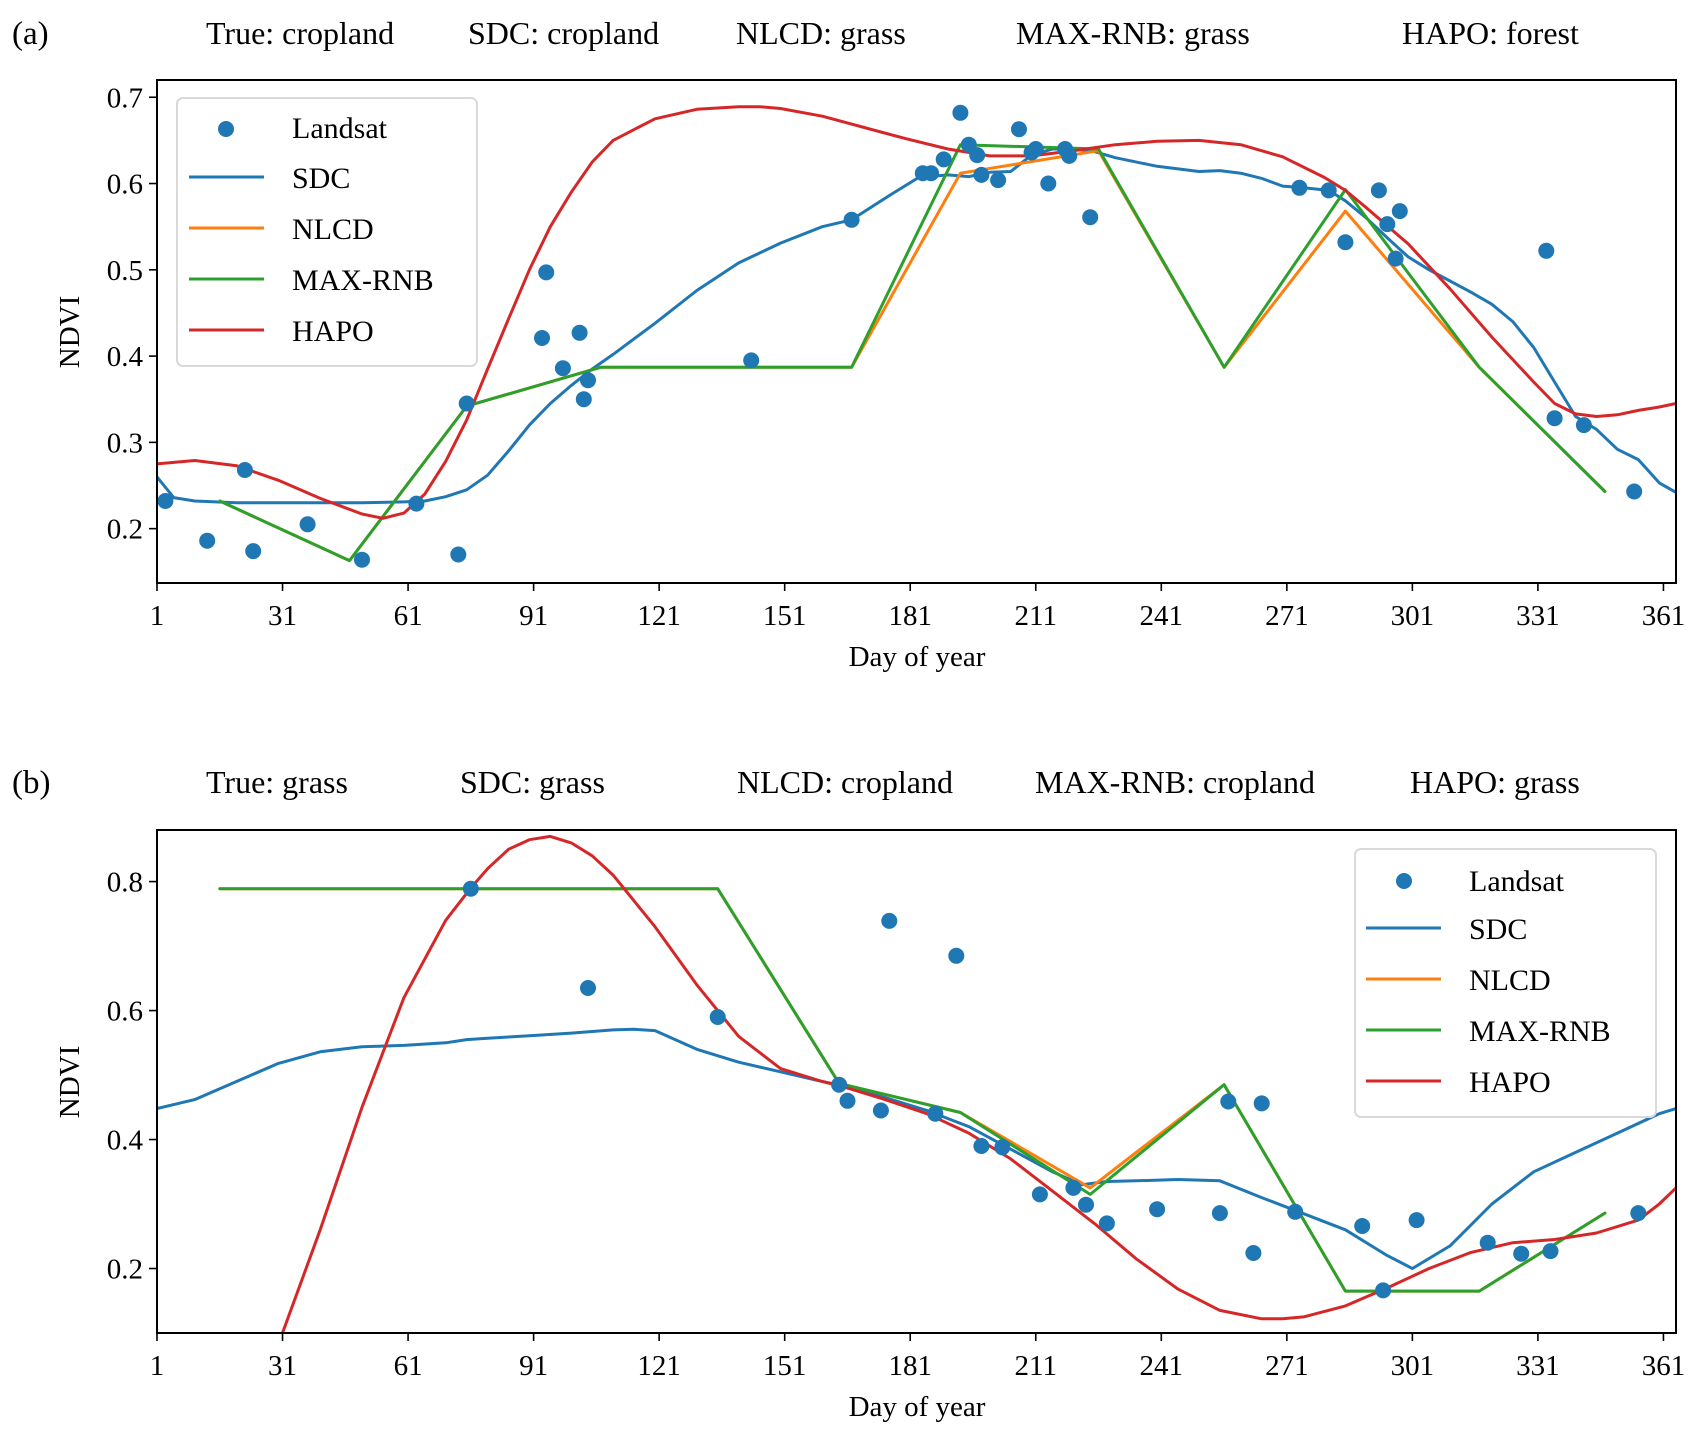 The width and height of the screenshot is (1702, 1439). Describe the element at coordinates (821, 33) in the screenshot. I see `title-nlcd: NLCD: grass` at that location.